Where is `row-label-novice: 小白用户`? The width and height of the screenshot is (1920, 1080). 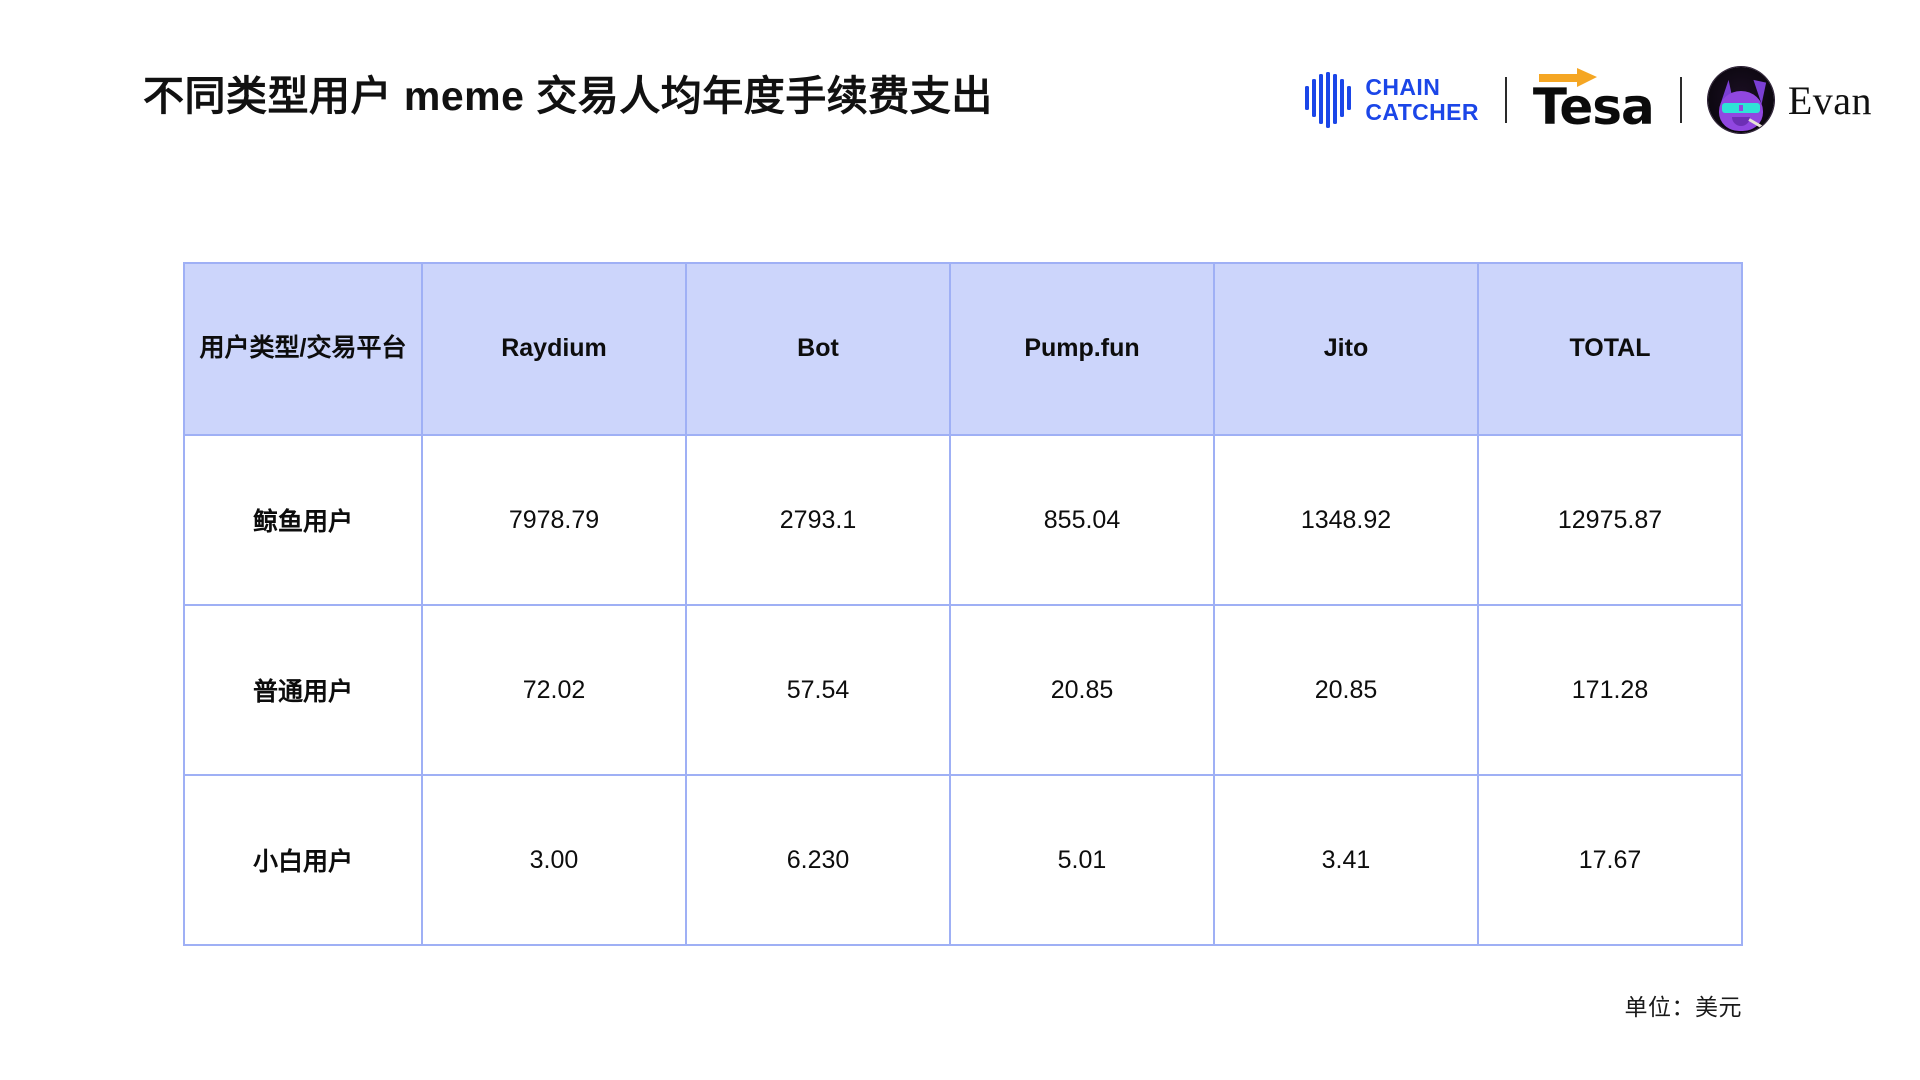
row-label-novice: 小白用户 is located at coordinates (303, 860).